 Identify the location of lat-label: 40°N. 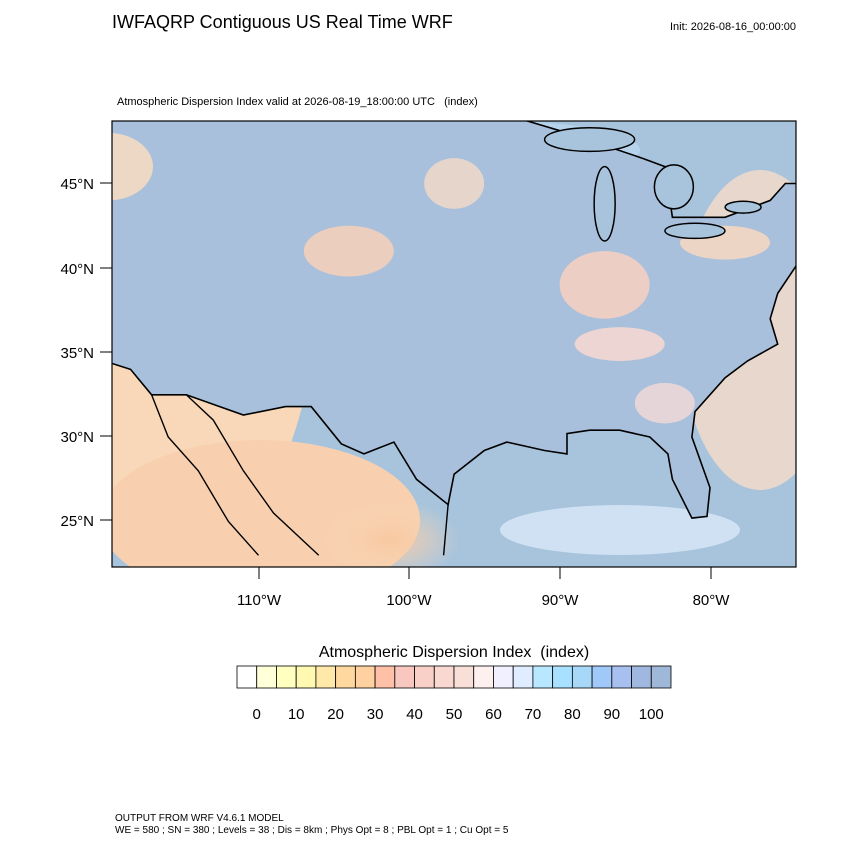
(77, 269).